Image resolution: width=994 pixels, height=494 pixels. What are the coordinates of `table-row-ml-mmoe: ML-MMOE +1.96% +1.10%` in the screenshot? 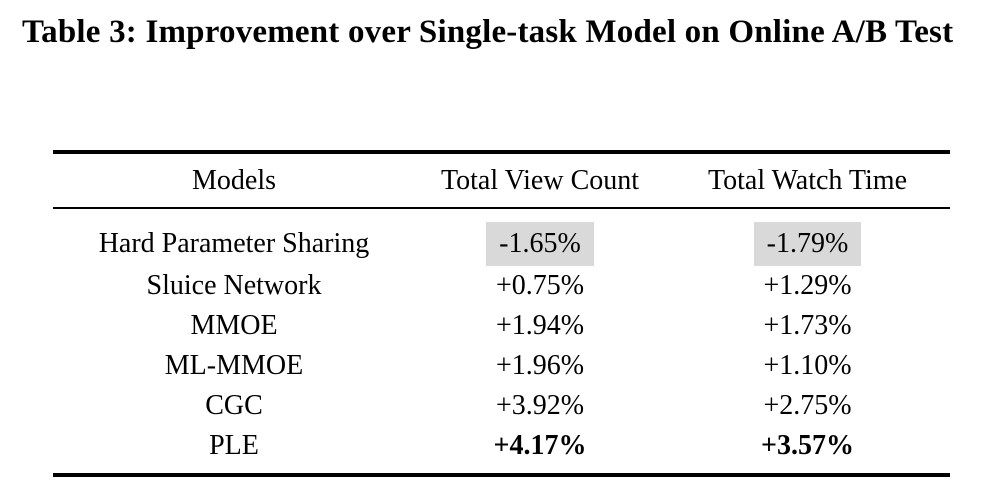 It's located at (501, 366).